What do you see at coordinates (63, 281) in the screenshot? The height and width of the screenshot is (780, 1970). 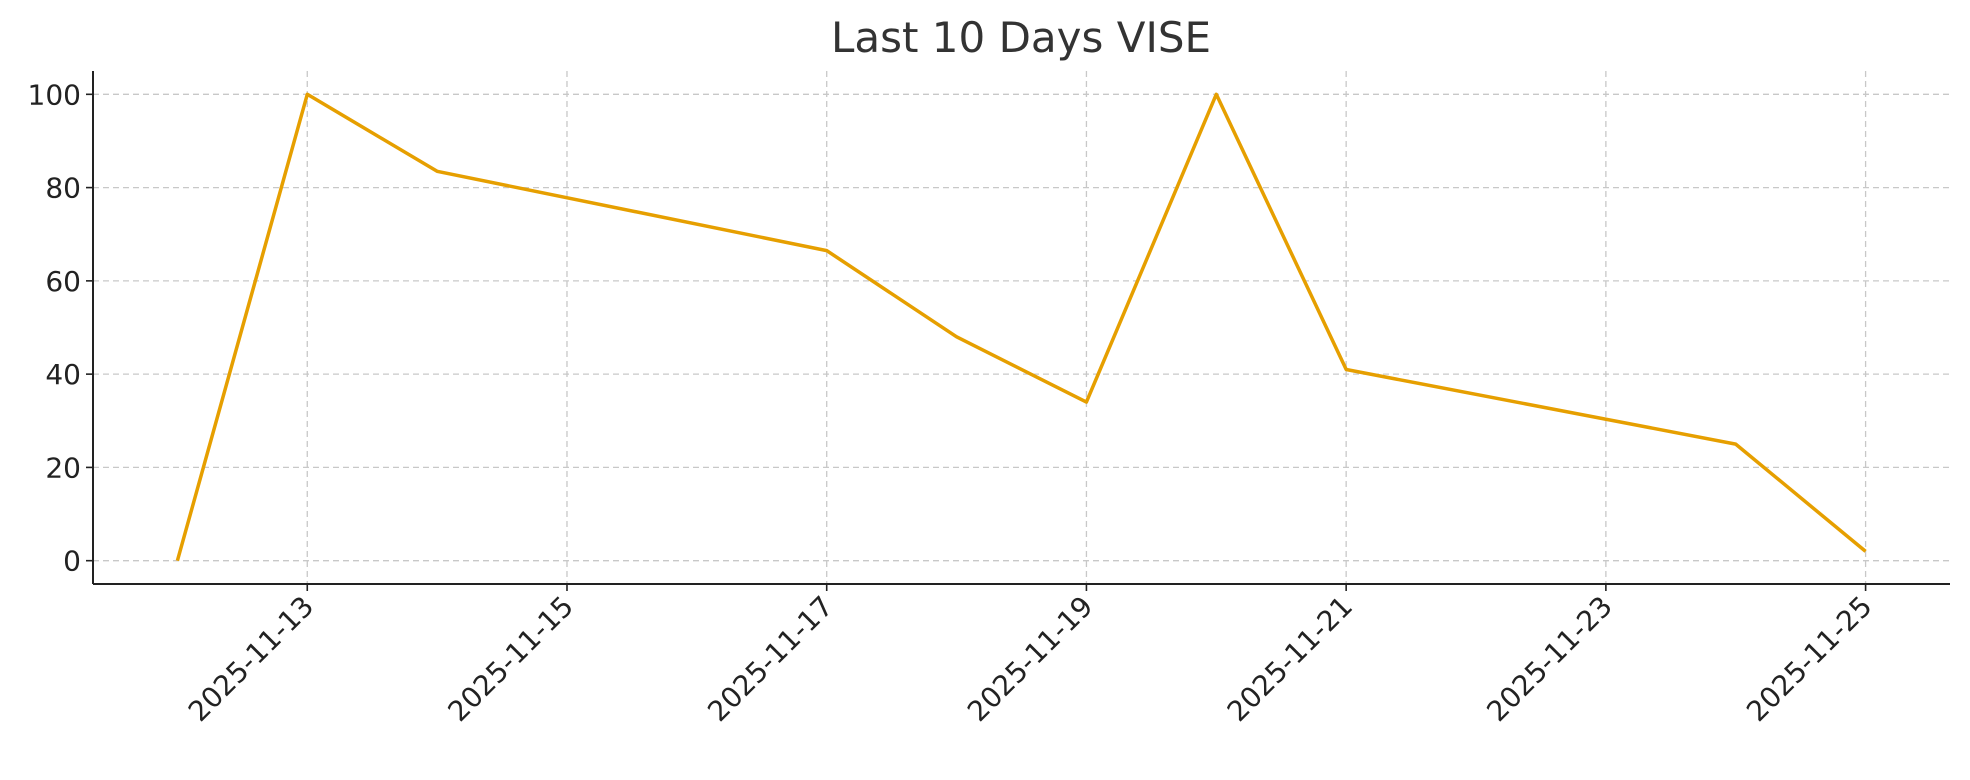 I see `y-tick-label: 60` at bounding box center [63, 281].